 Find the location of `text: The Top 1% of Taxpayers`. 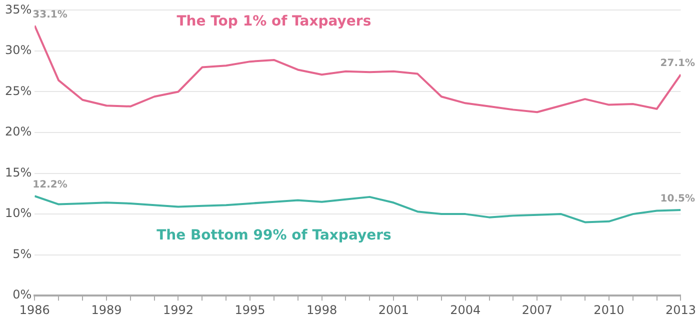

text: The Top 1% of Taxpayers is located at coordinates (274, 22).